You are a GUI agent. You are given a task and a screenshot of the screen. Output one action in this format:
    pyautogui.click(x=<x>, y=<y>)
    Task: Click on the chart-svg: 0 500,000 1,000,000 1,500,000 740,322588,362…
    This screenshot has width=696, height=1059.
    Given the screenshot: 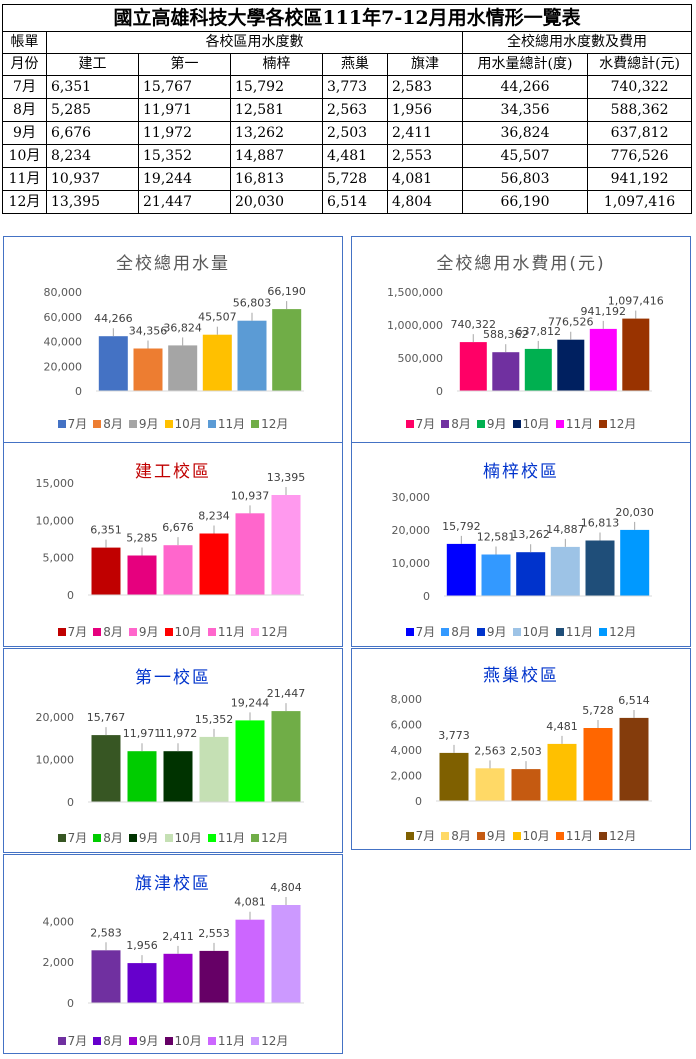 What is the action you would take?
    pyautogui.click(x=525, y=342)
    